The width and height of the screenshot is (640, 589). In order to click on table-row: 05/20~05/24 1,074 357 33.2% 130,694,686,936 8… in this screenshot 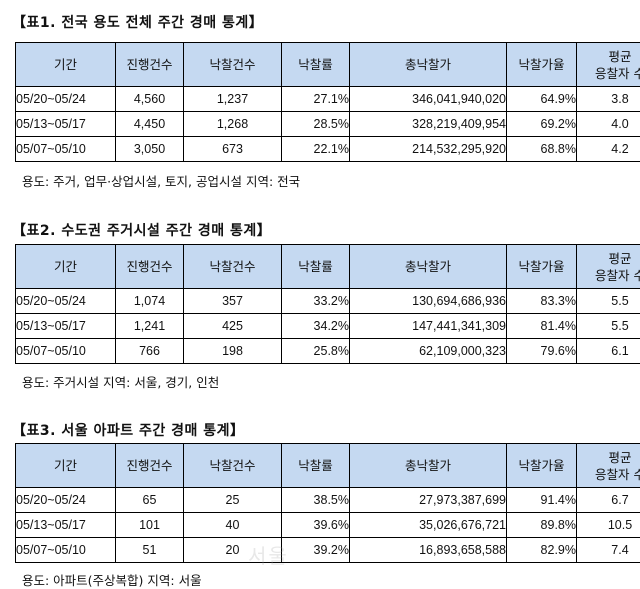, I will do `click(327, 301)`.